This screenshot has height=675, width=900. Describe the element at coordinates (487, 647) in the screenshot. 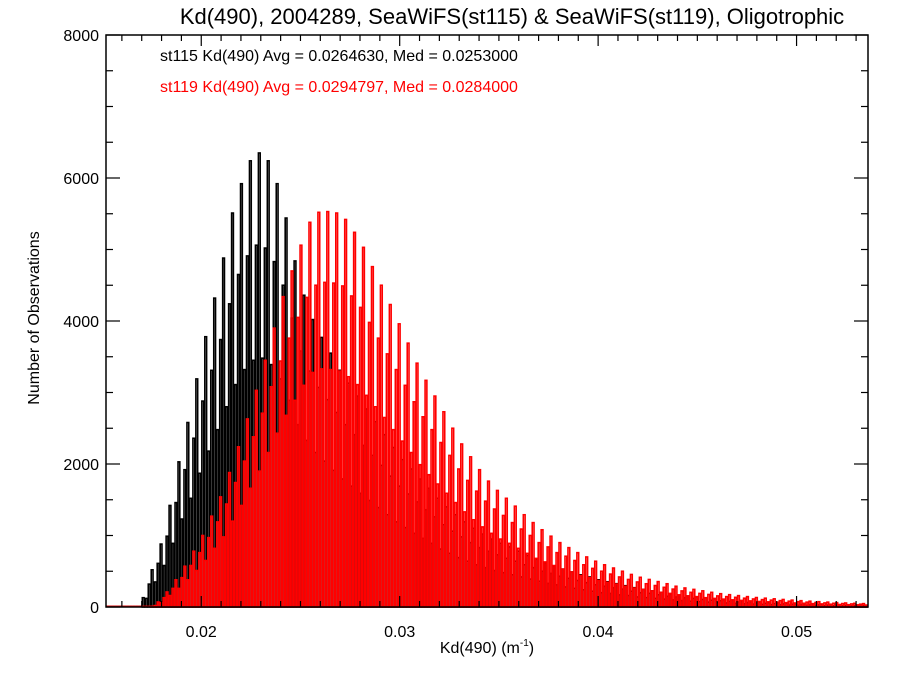

I see `x-axis-label: Kd(490) (m-1)` at that location.